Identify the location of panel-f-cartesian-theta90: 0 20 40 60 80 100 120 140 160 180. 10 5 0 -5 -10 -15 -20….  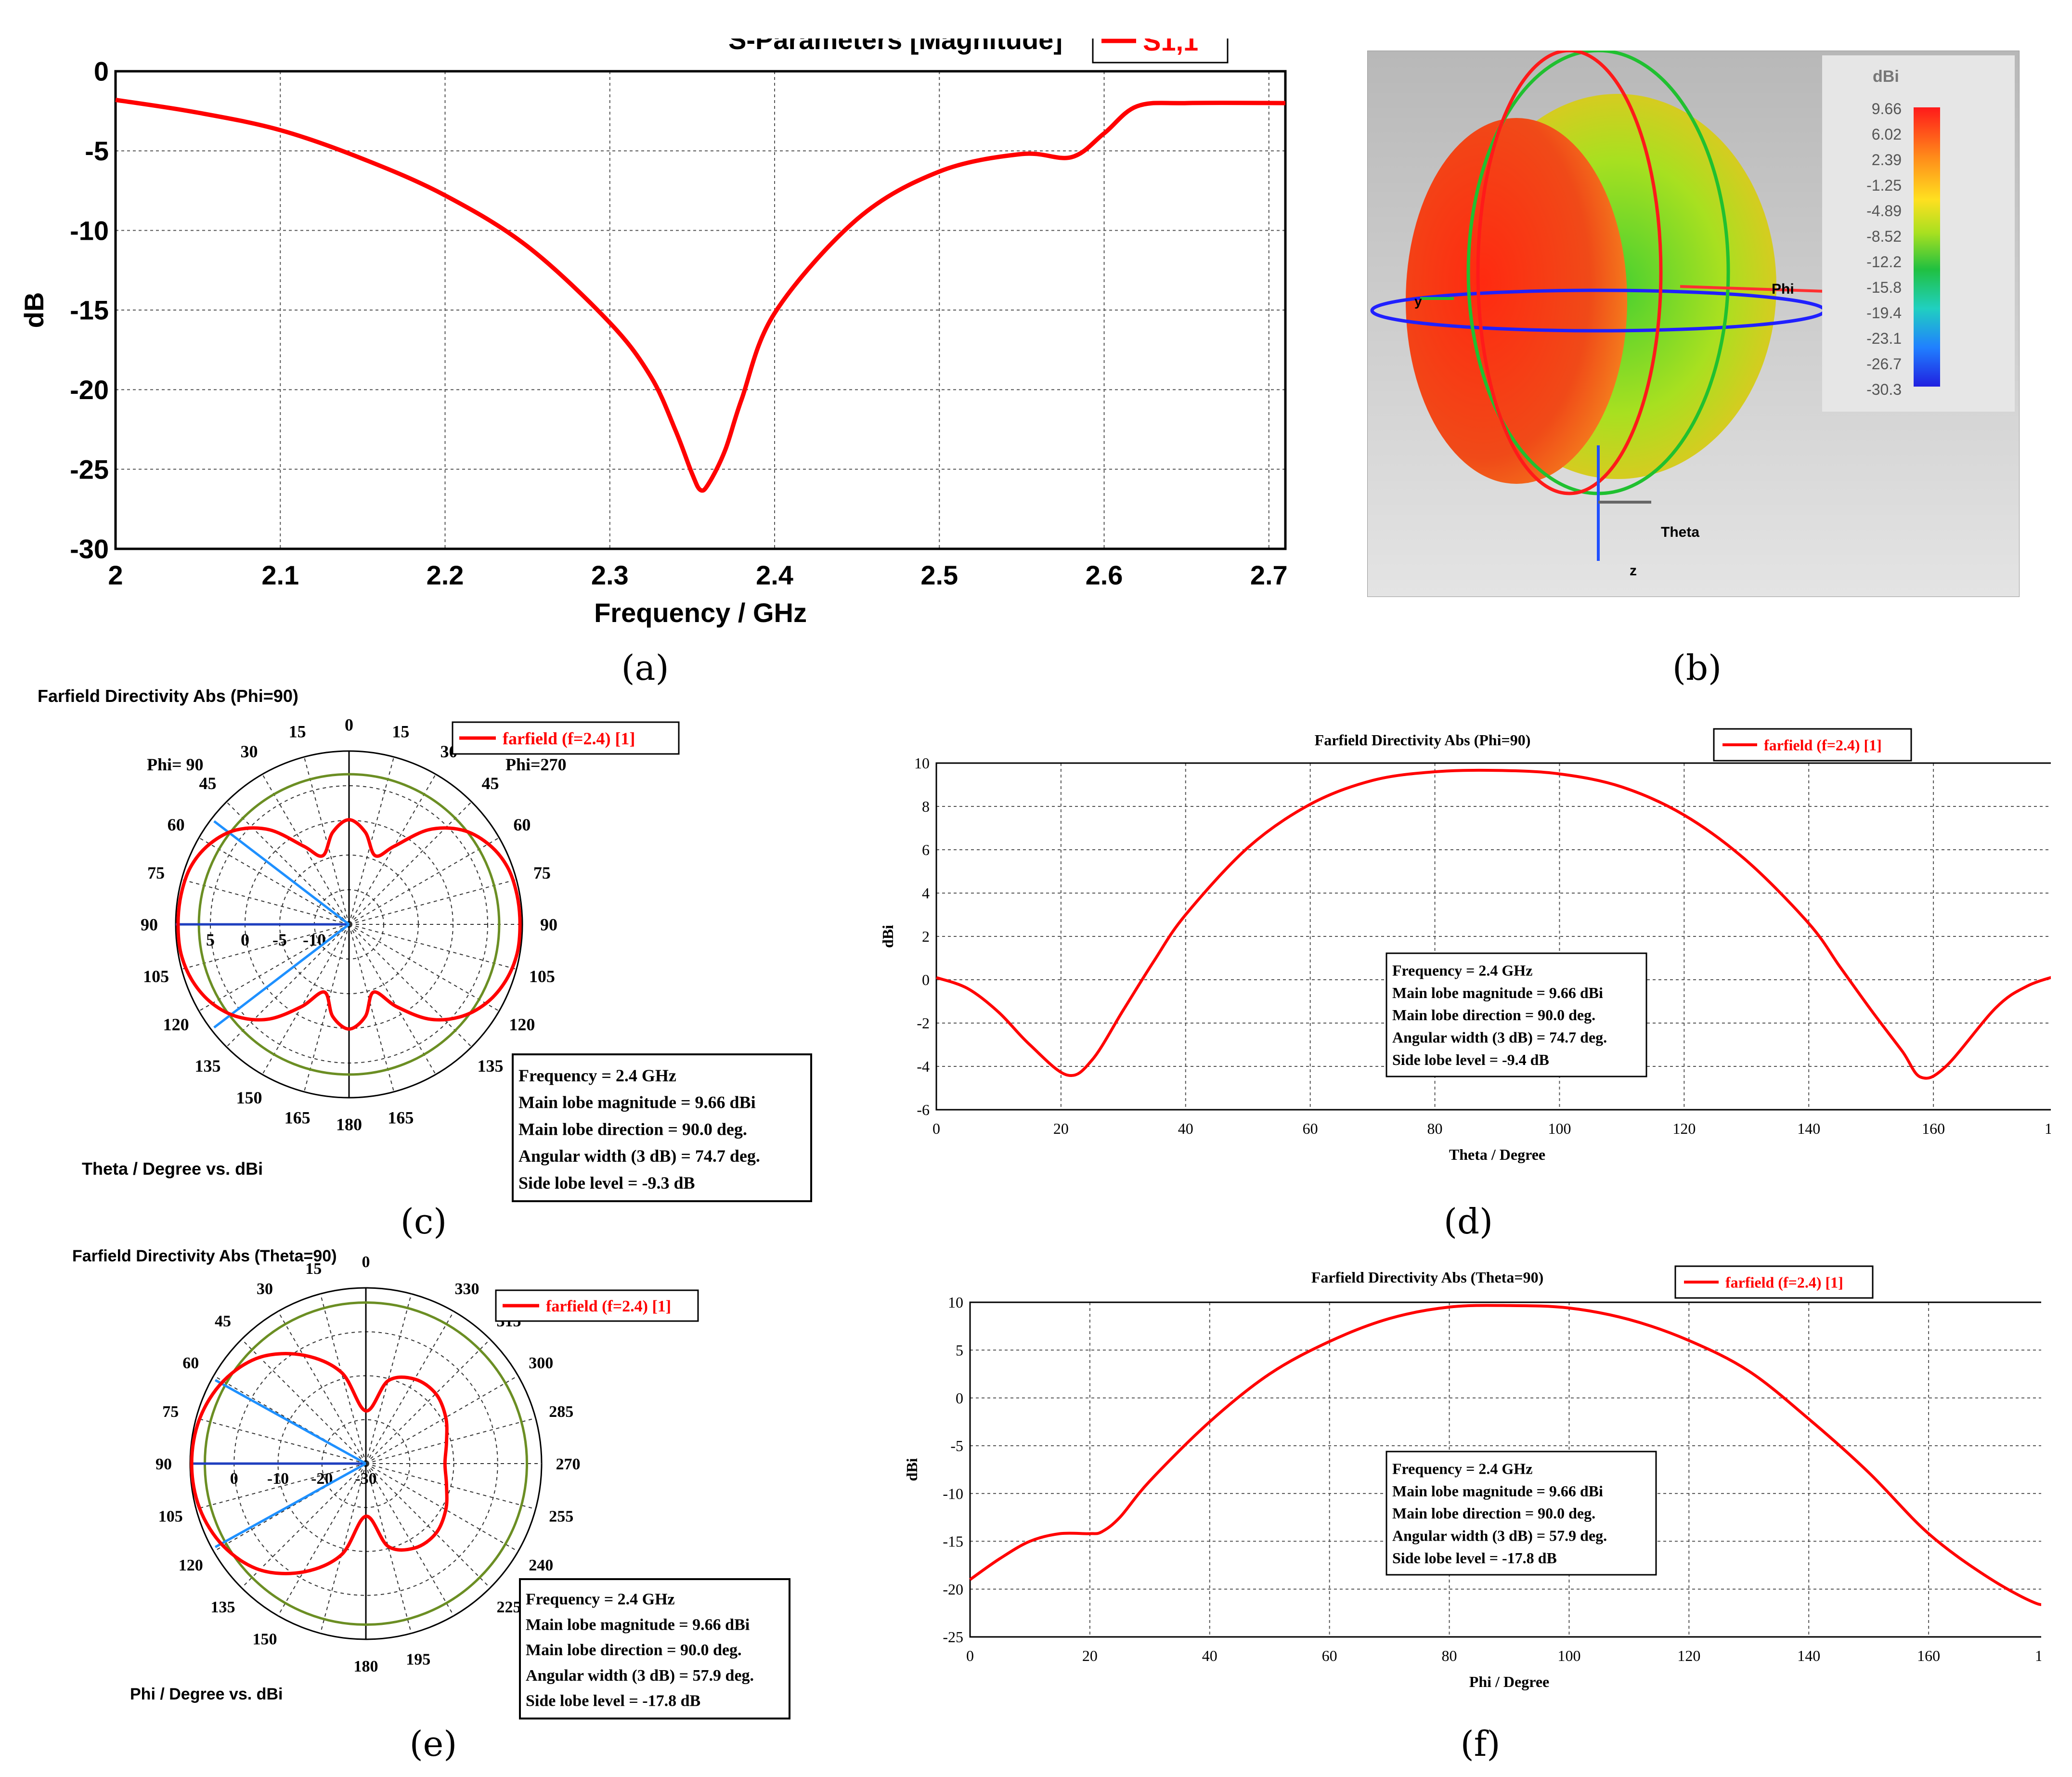
(1472, 1478).